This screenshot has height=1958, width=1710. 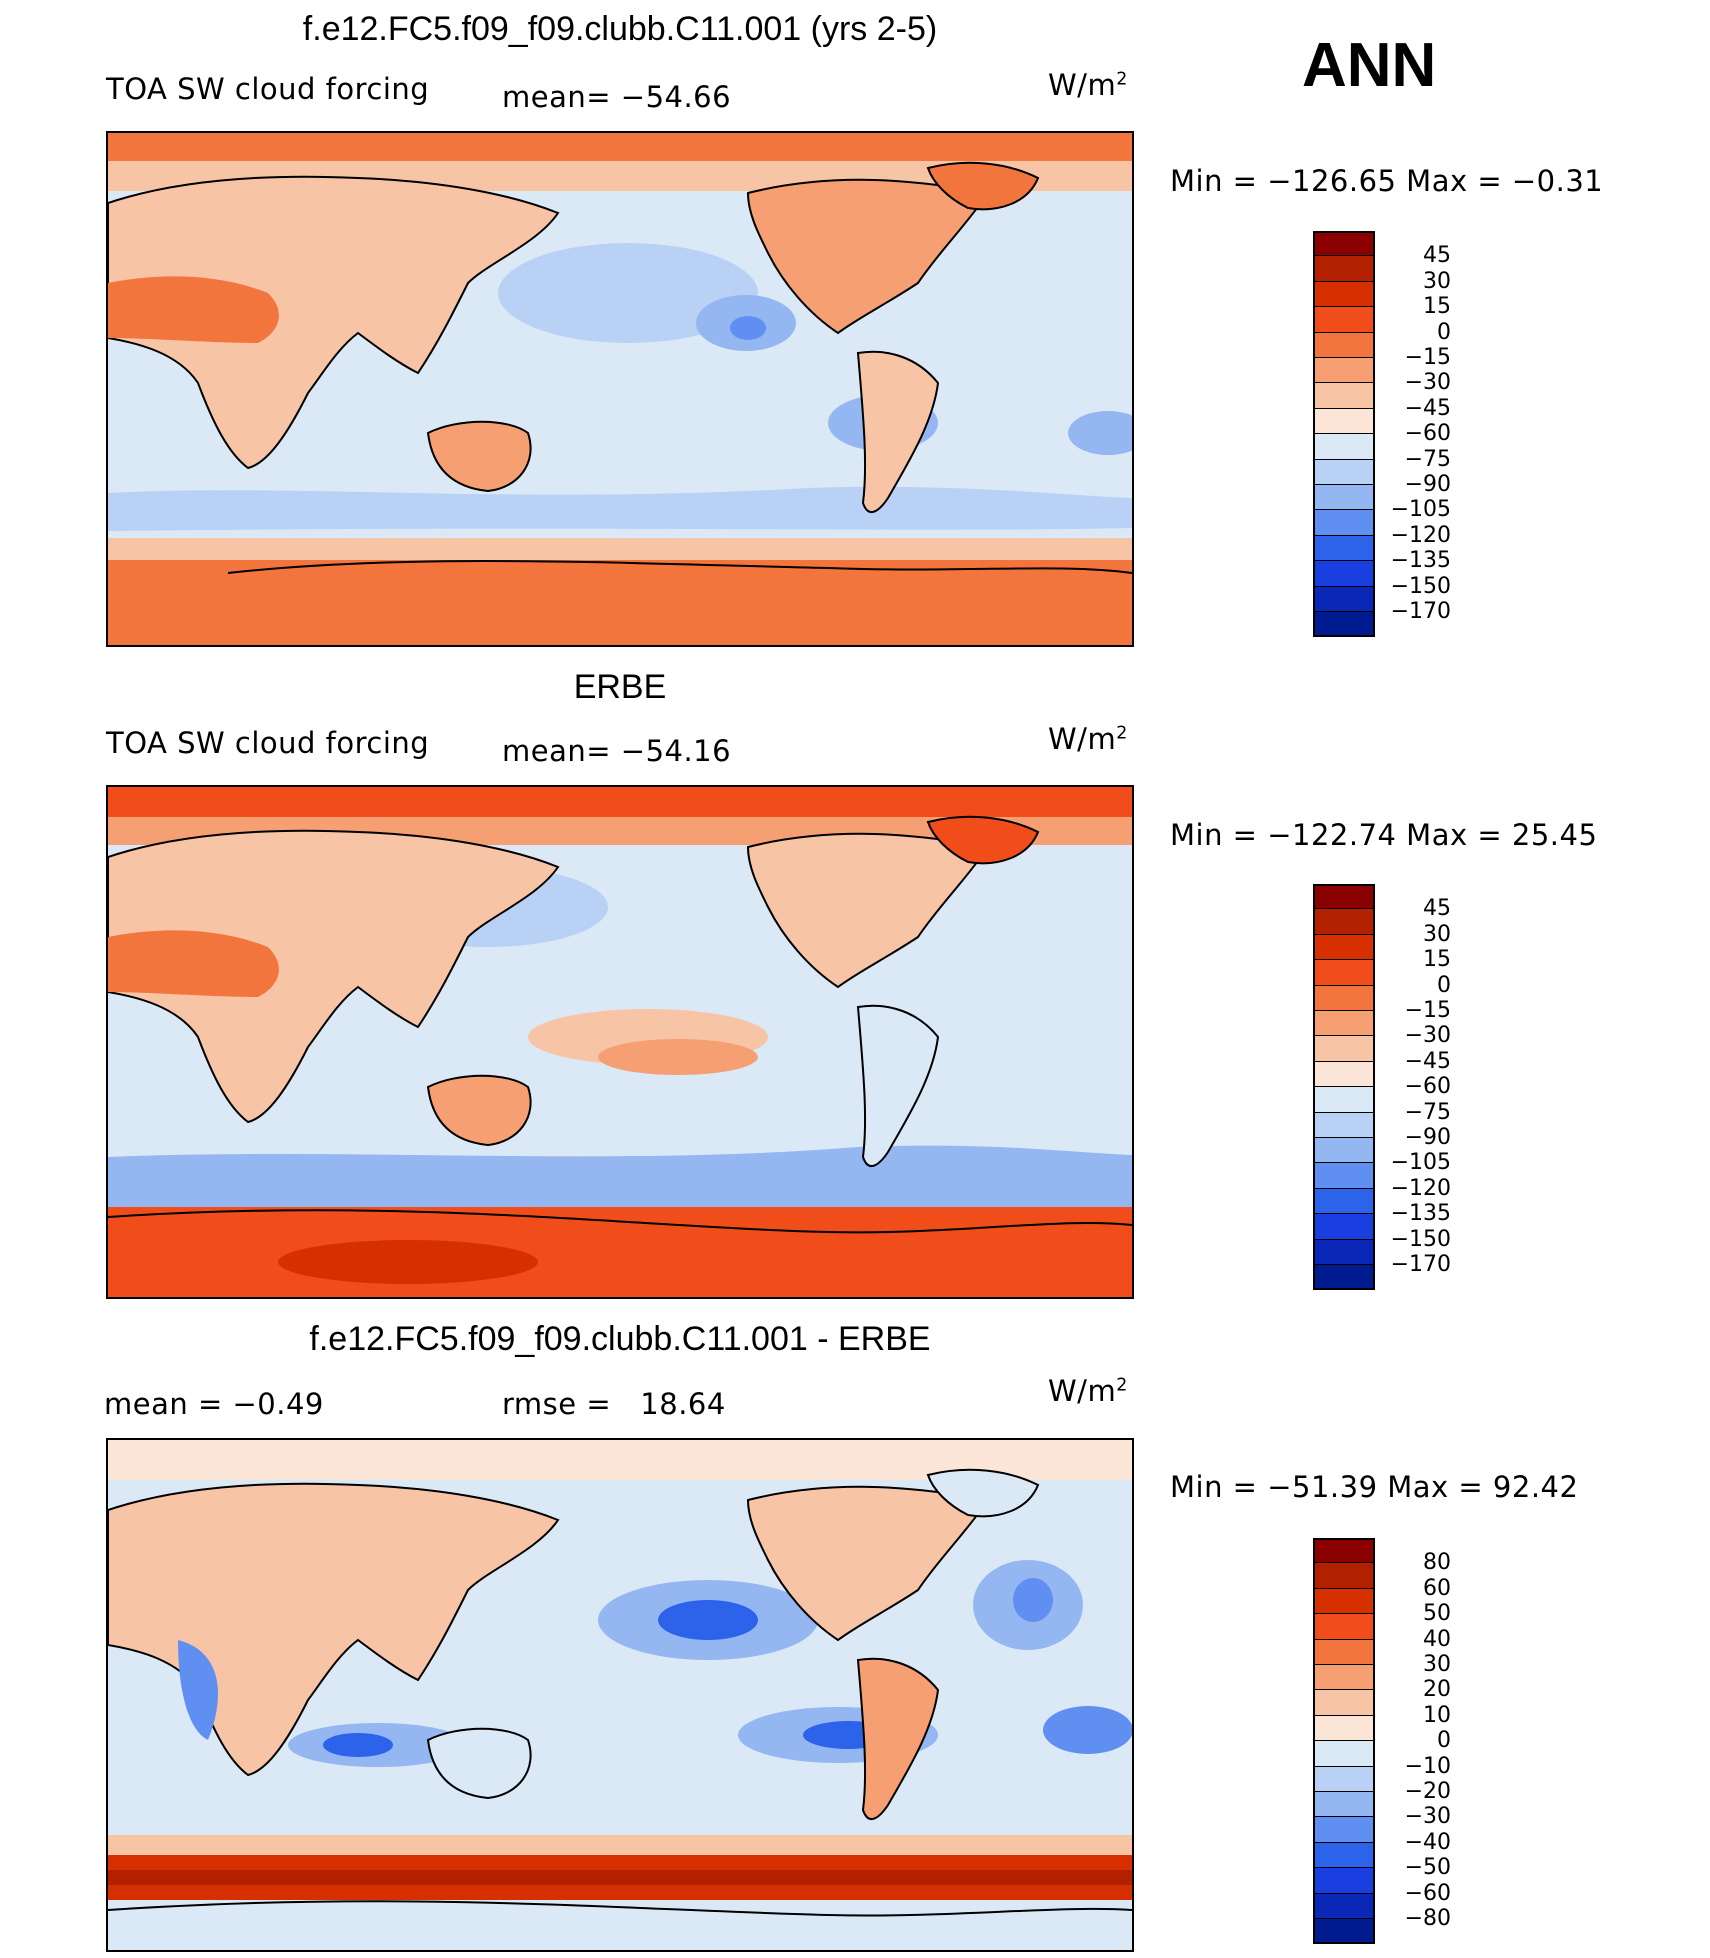 I want to click on colorbar-tick-label: 80, so click(x=1437, y=1563).